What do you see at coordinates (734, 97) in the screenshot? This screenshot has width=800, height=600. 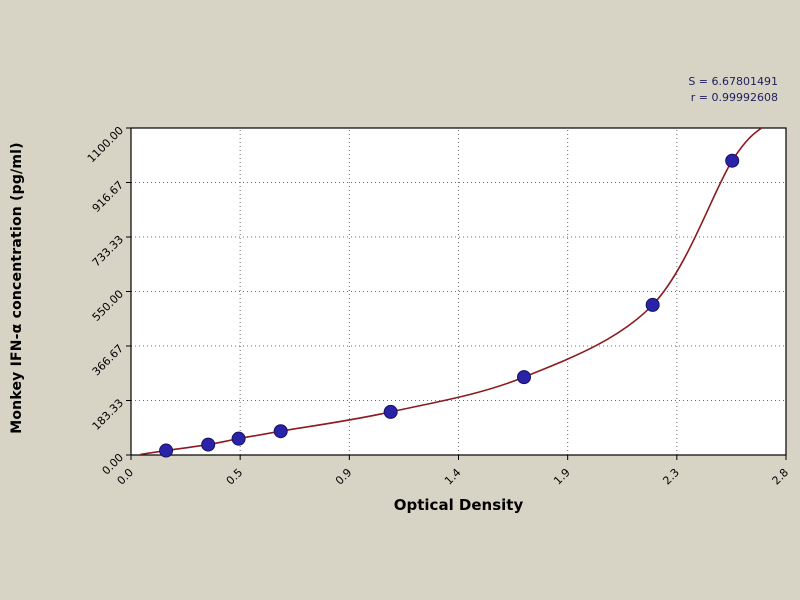 I see `stat-correlation: r = 0.99992608` at bounding box center [734, 97].